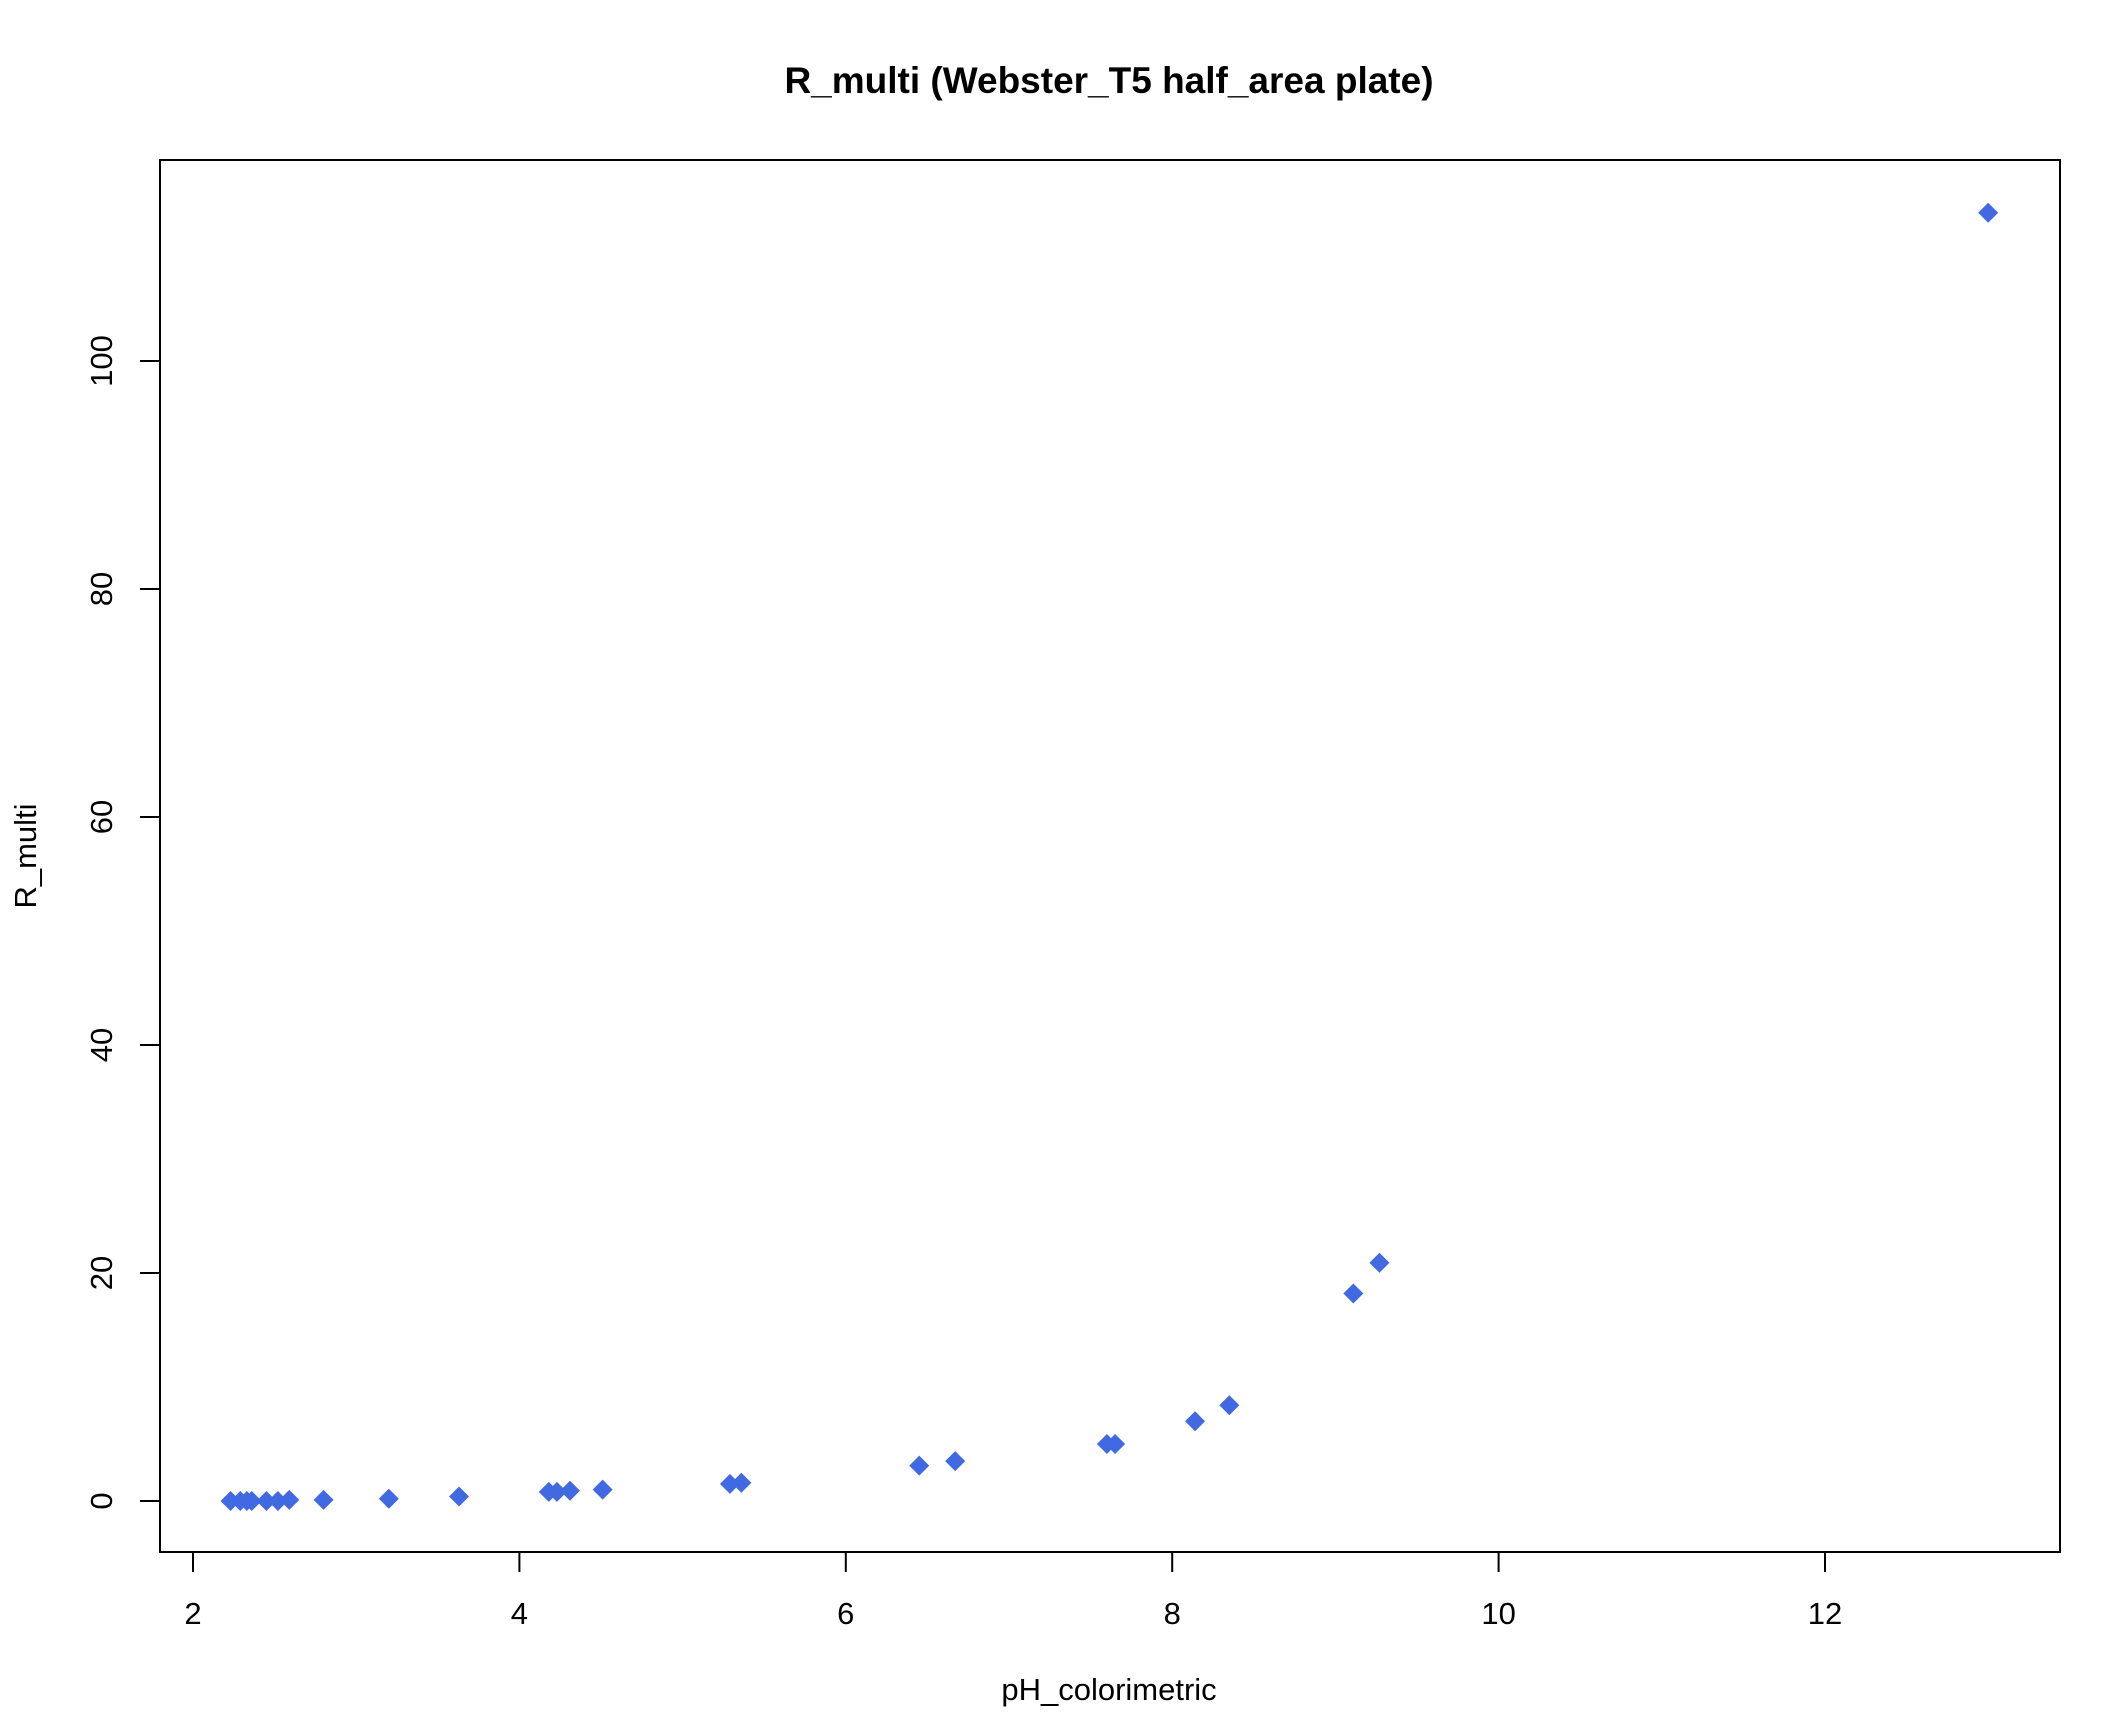 The height and width of the screenshot is (1728, 2112). Describe the element at coordinates (101, 1500) in the screenshot. I see `y-tick-label: 0` at that location.